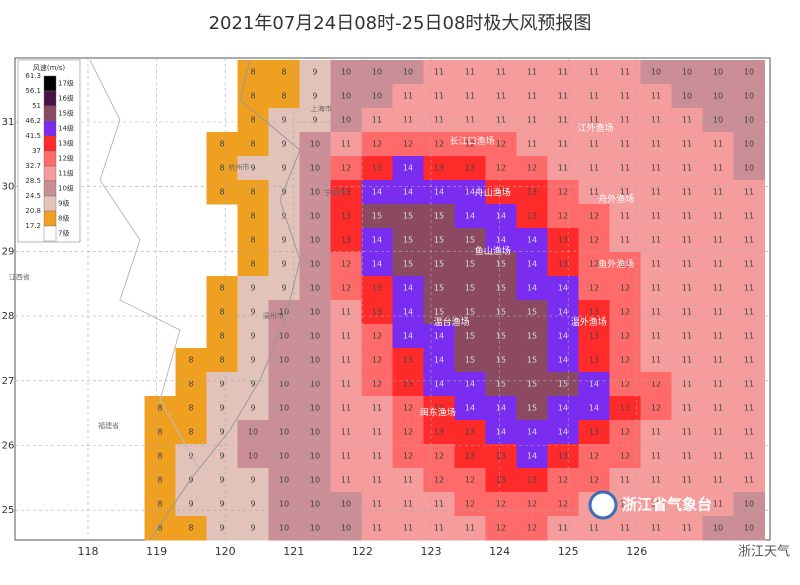 Image resolution: width=800 pixels, height=585 pixels. I want to click on wind-level: 15, so click(470, 240).